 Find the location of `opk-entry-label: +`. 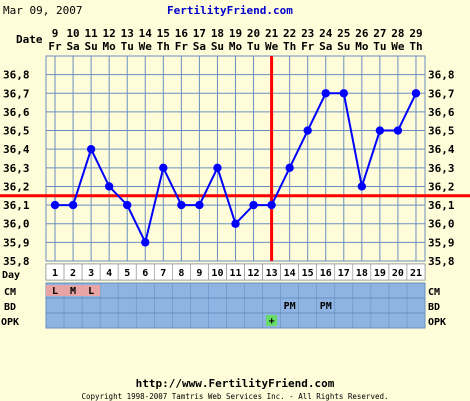

opk-entry-label: + is located at coordinates (272, 321).